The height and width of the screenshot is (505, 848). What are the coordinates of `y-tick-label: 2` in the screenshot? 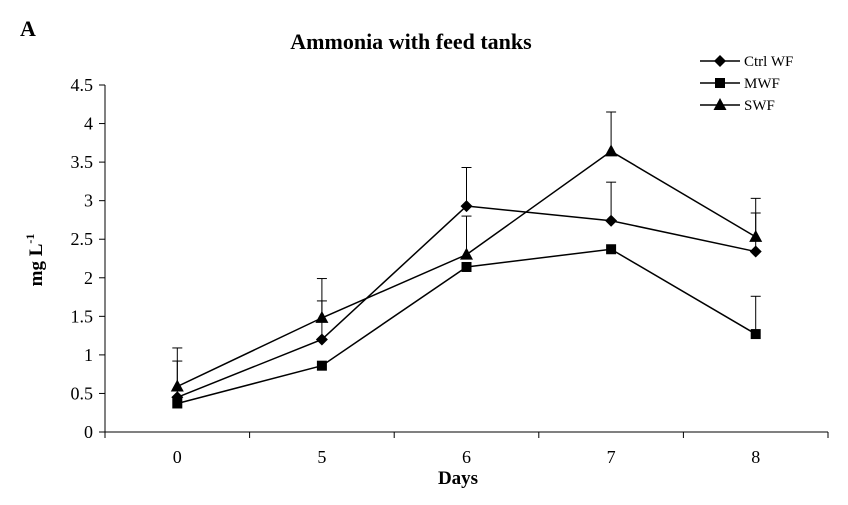 It's located at (88, 278).